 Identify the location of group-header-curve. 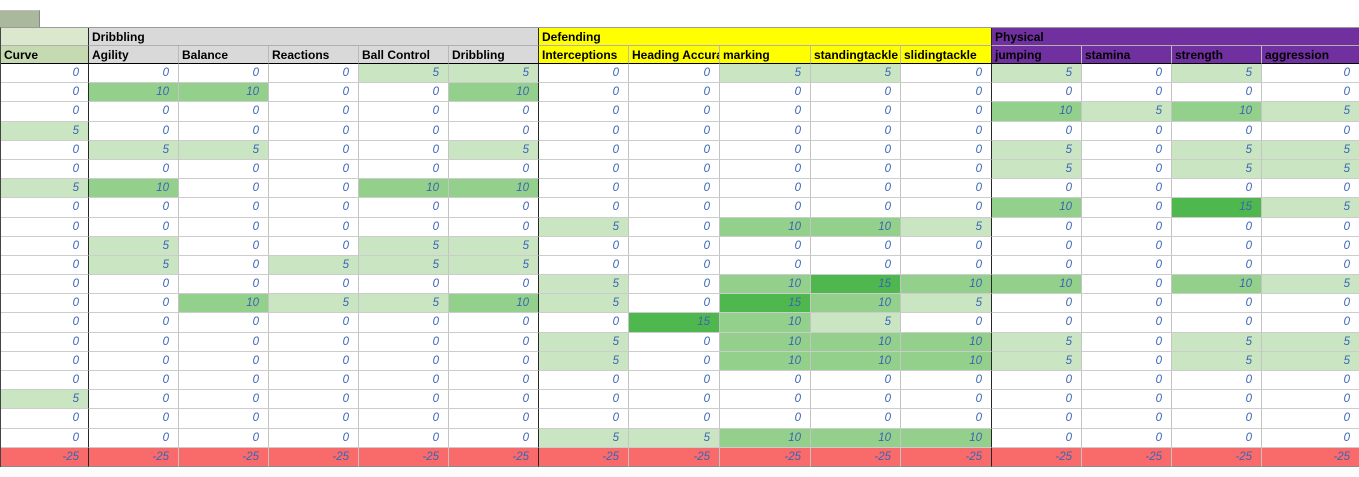
(45, 37).